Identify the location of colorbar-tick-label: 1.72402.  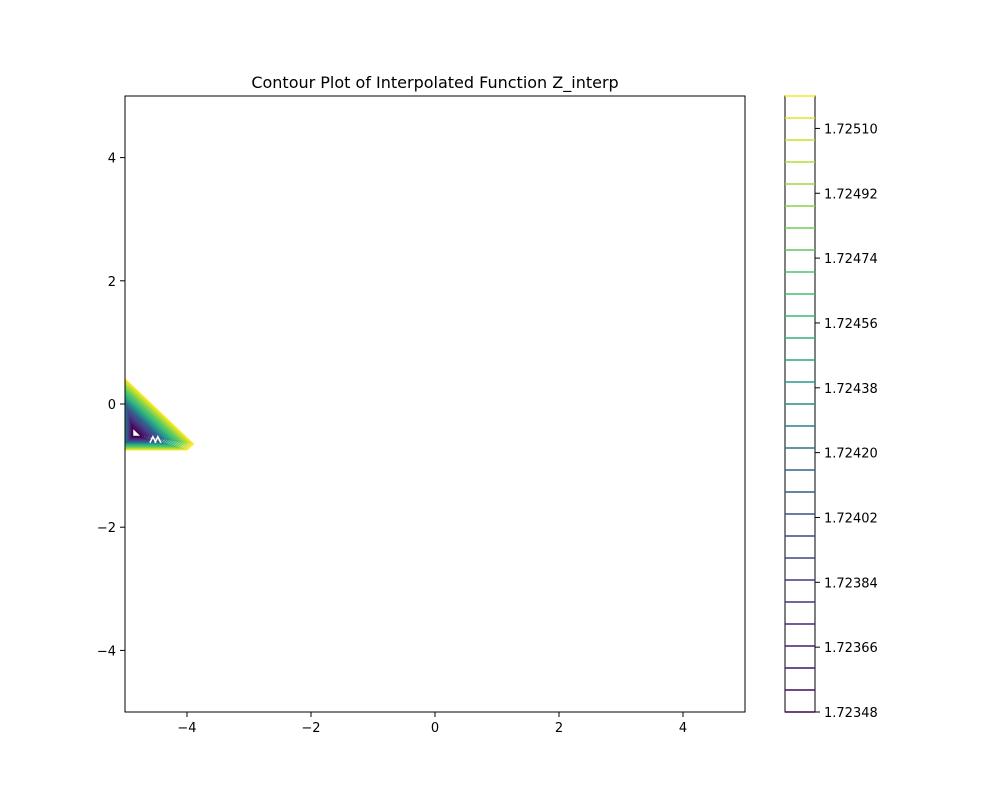
(851, 518).